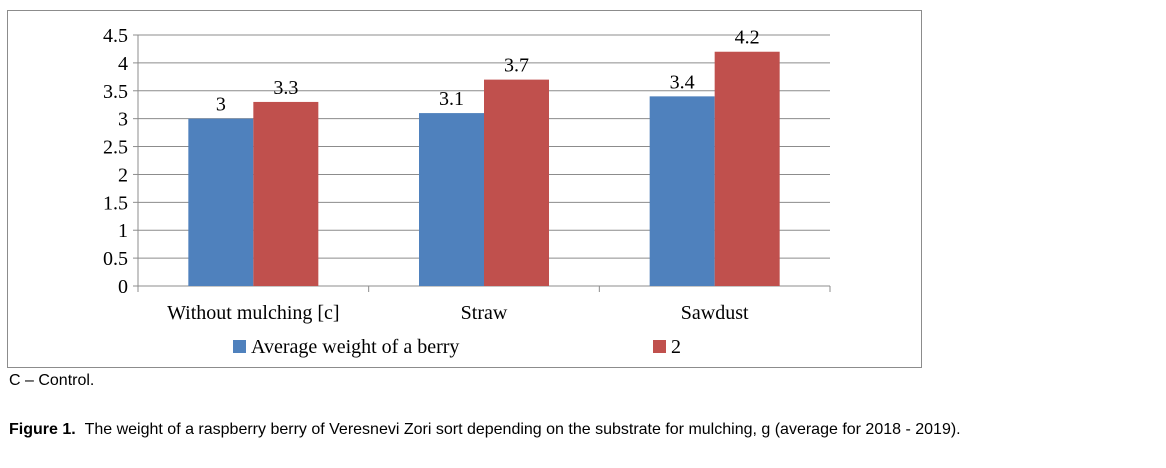 The height and width of the screenshot is (468, 1166). What do you see at coordinates (52, 380) in the screenshot?
I see `footnote: C – Control.` at bounding box center [52, 380].